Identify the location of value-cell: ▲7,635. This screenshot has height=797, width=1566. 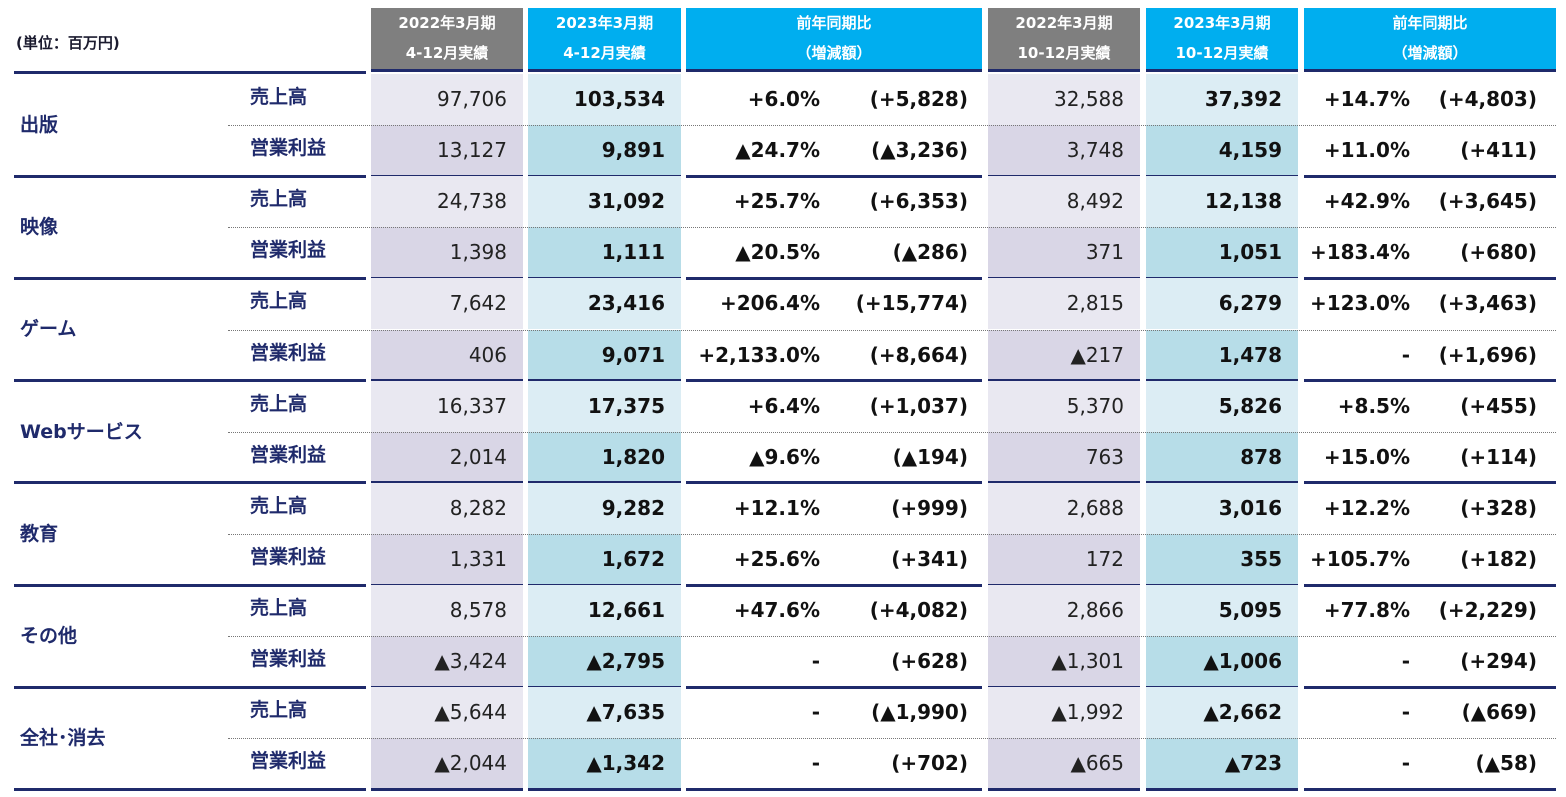
(604, 713).